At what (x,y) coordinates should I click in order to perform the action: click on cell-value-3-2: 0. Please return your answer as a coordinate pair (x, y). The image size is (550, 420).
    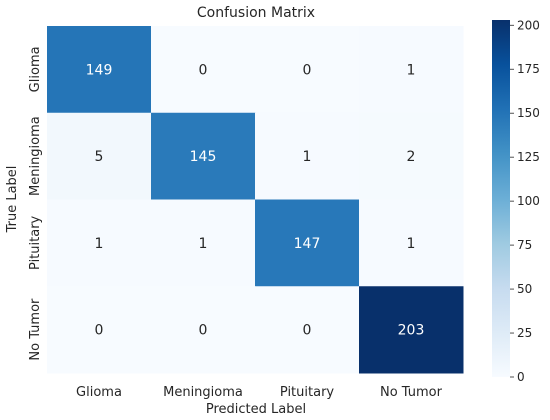
    Looking at the image, I should click on (307, 331).